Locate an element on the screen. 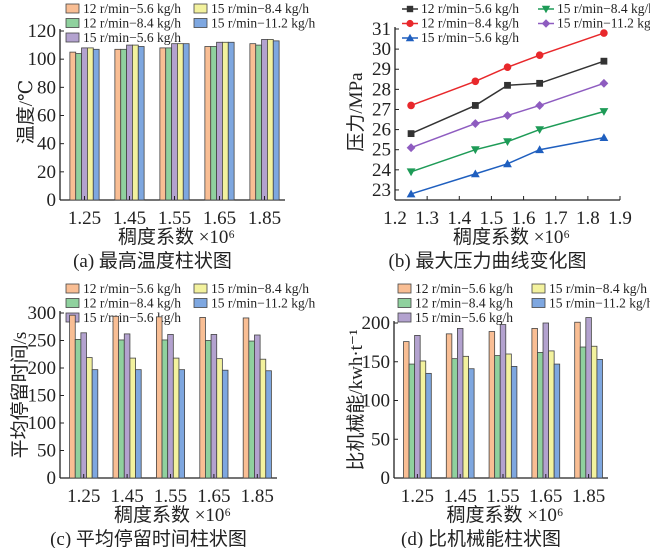  legend-item: 12 r/min−5.6 kg/h is located at coordinates (123, 8).